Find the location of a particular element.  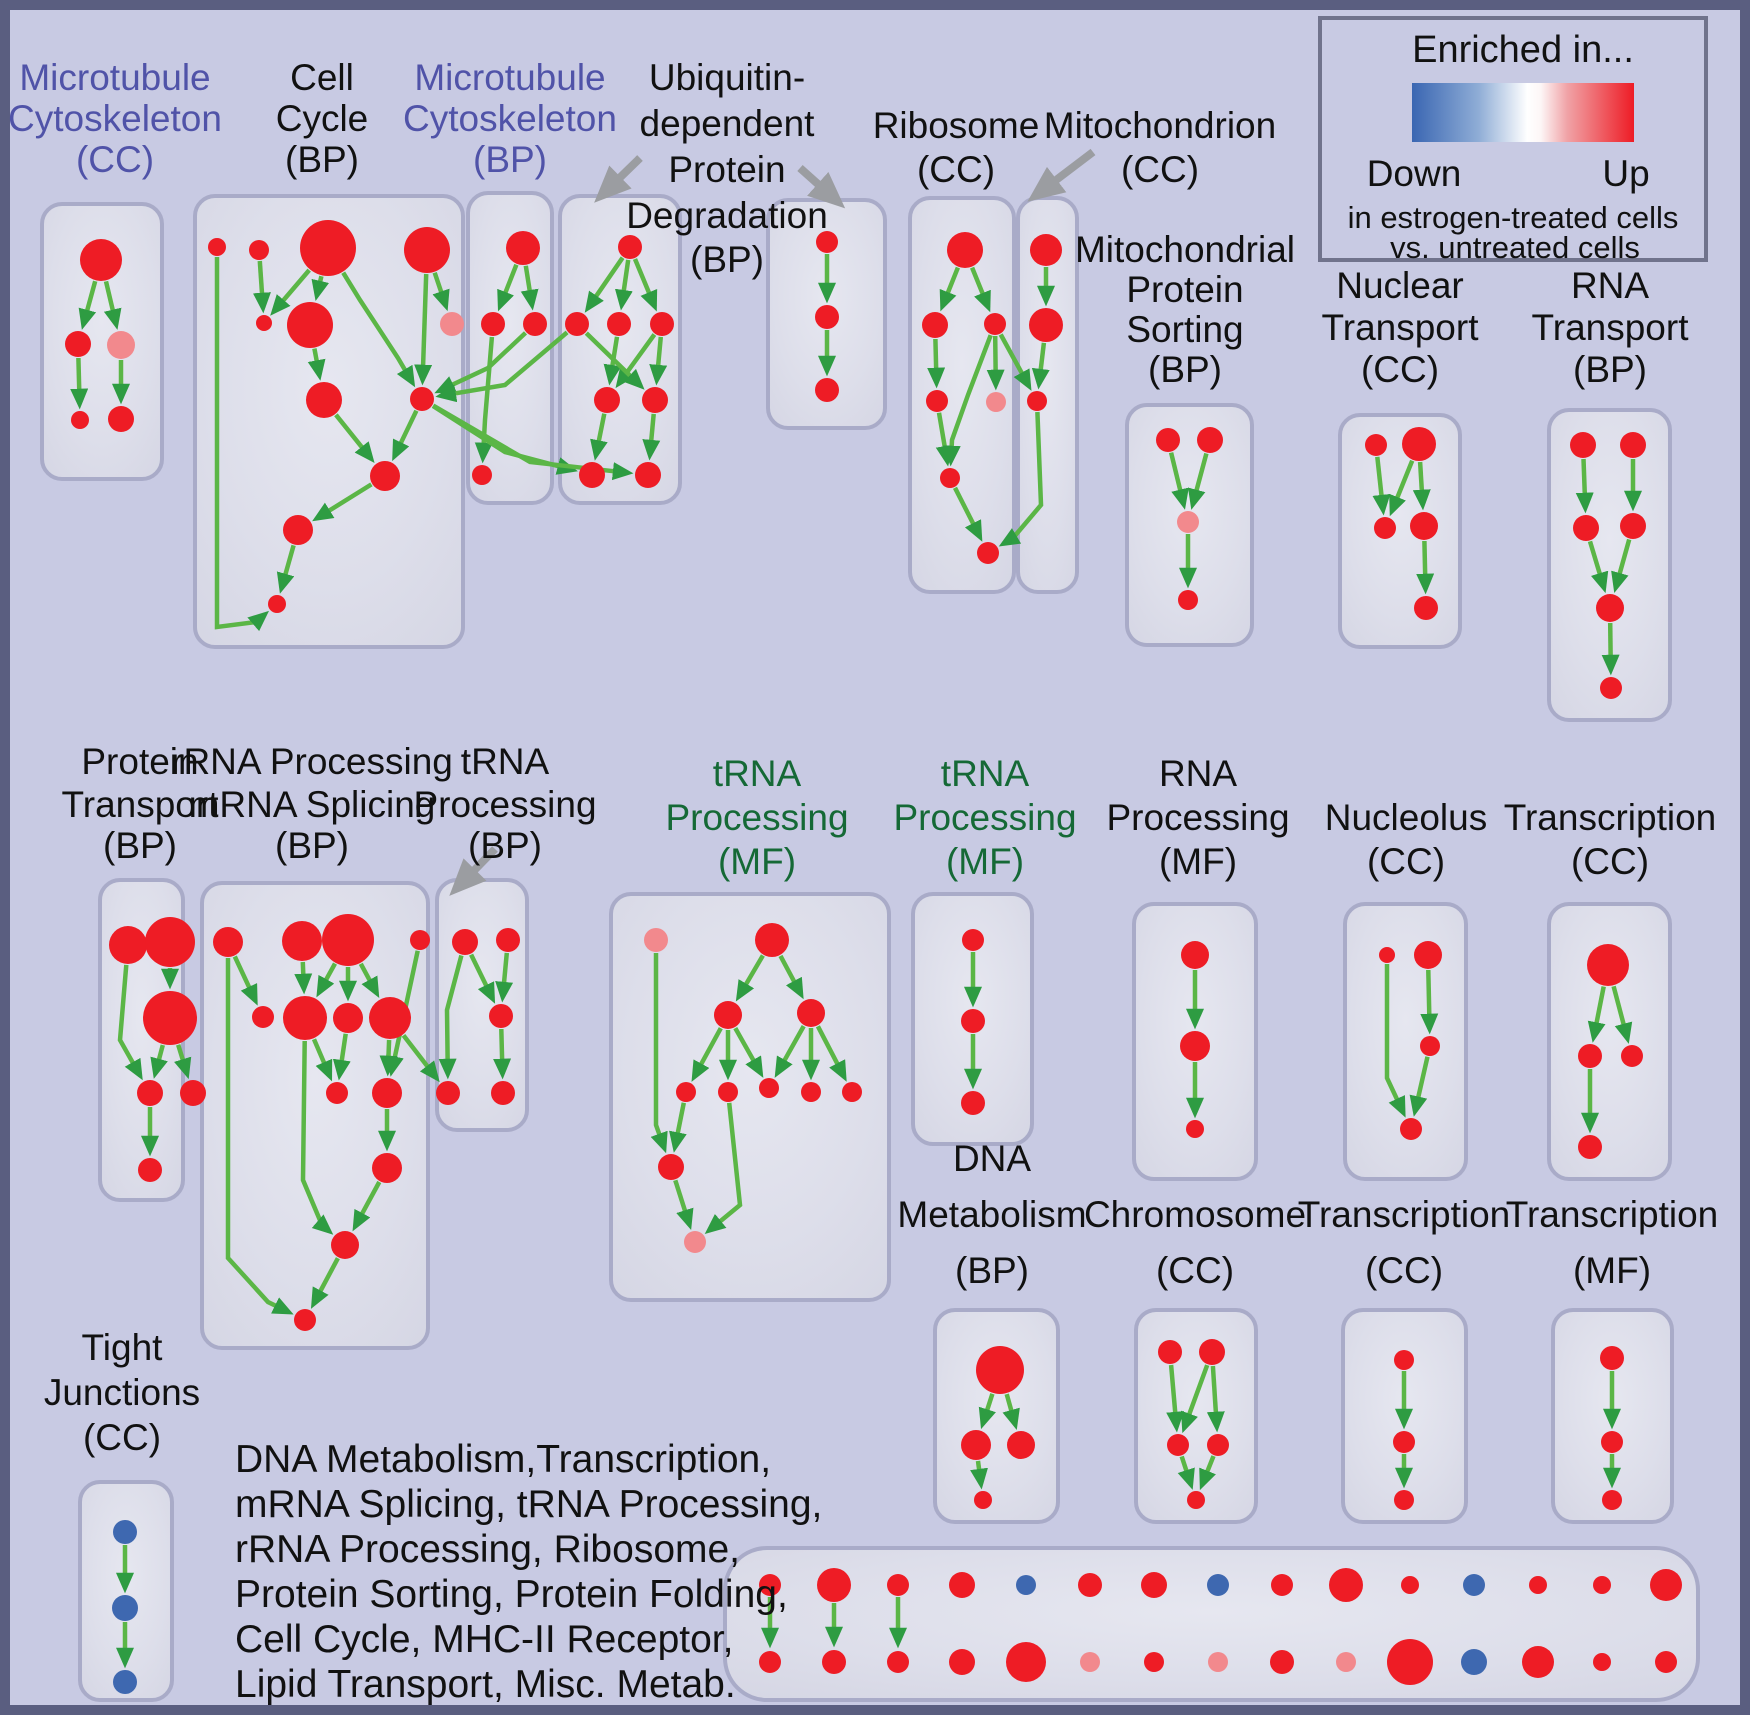

chromosome-node-1-red is located at coordinates (1212, 1352).